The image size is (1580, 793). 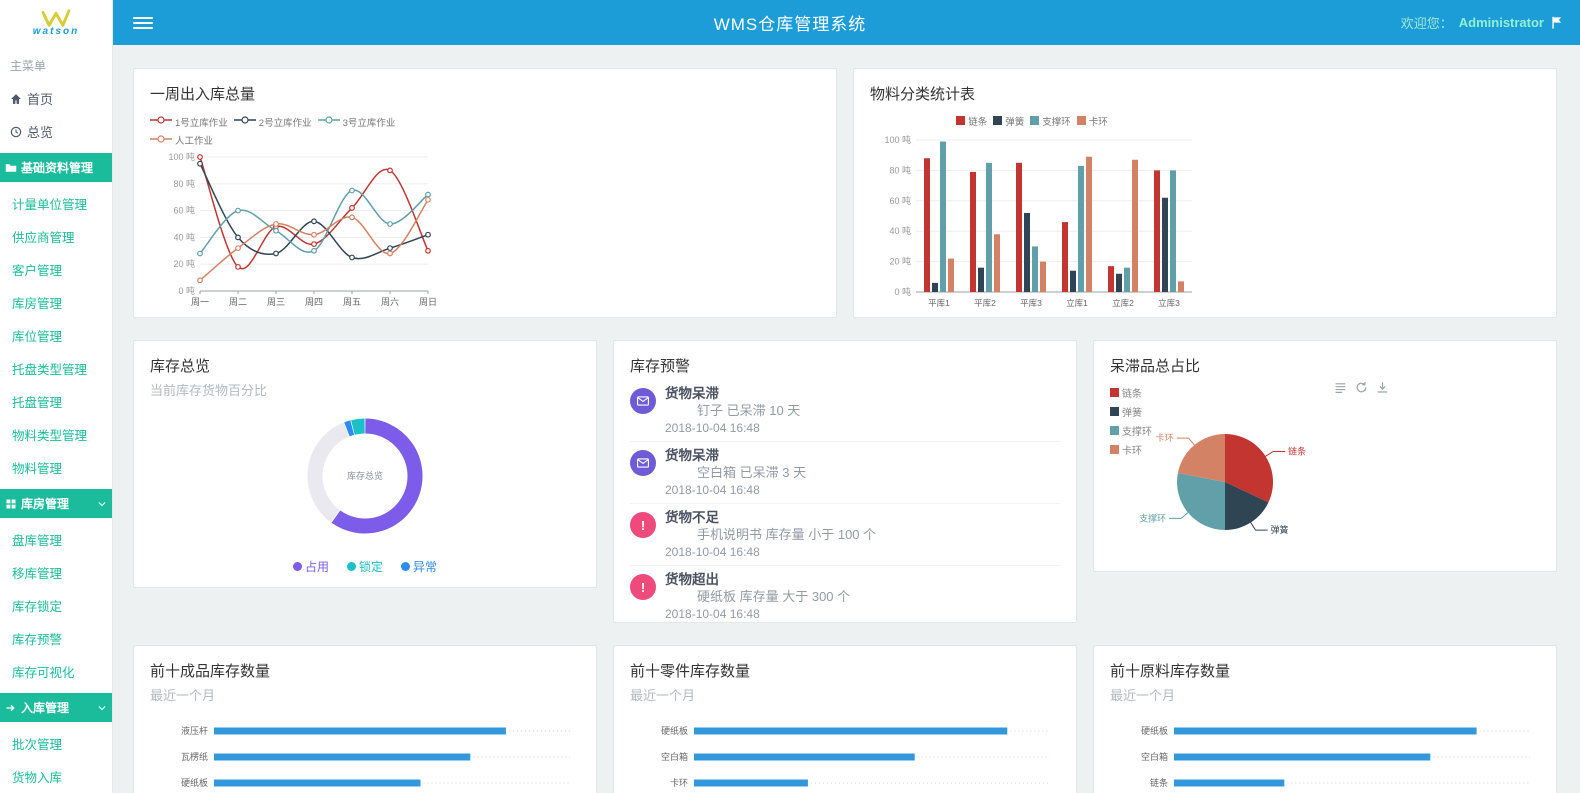 What do you see at coordinates (310, 566) in the screenshot?
I see `legend-item: 占用` at bounding box center [310, 566].